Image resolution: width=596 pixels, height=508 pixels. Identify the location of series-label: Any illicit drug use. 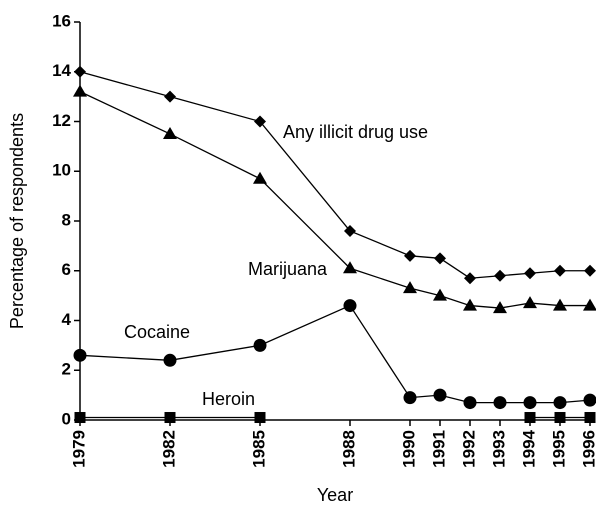
(355, 132).